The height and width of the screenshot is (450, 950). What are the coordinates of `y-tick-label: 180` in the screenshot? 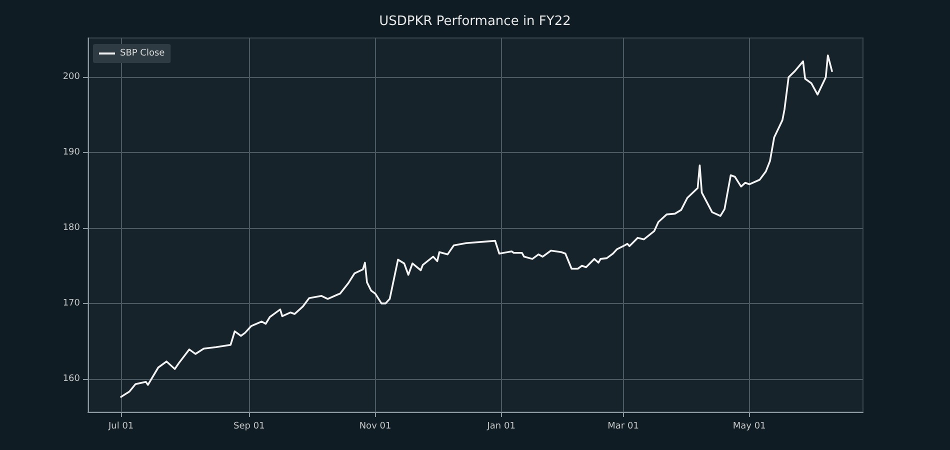 It's located at (71, 228).